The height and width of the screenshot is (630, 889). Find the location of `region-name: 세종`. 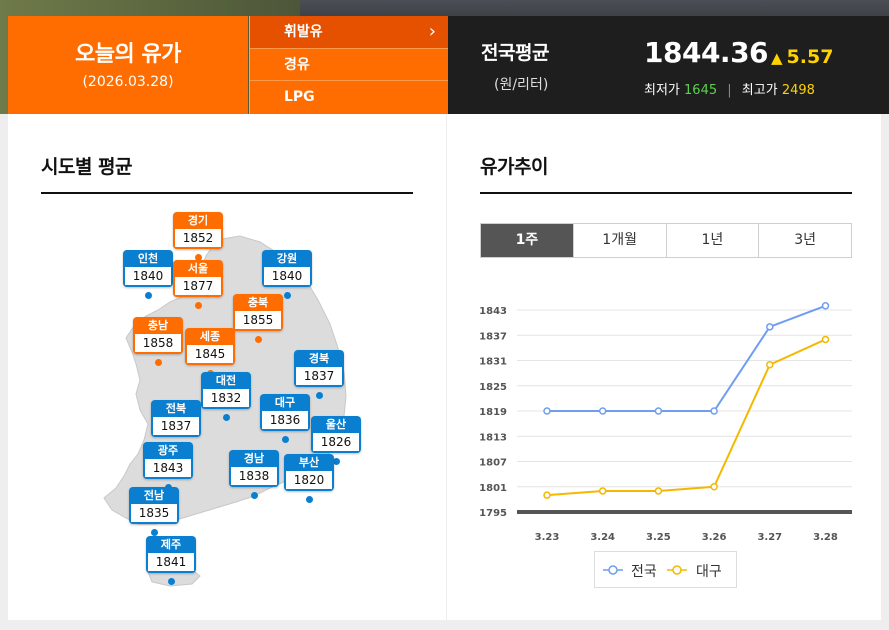

region-name: 세종 is located at coordinates (210, 336).